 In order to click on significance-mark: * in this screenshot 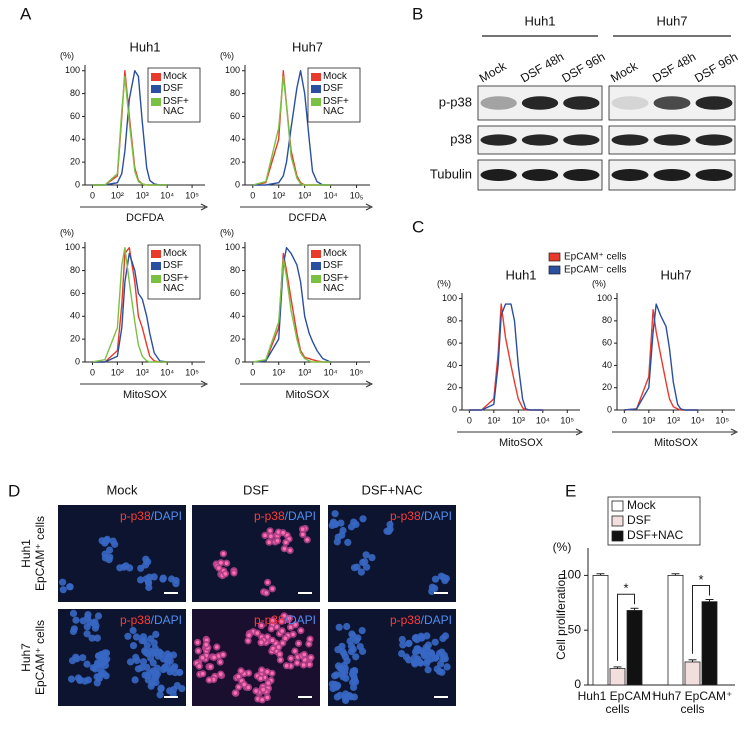, I will do `click(625, 588)`.